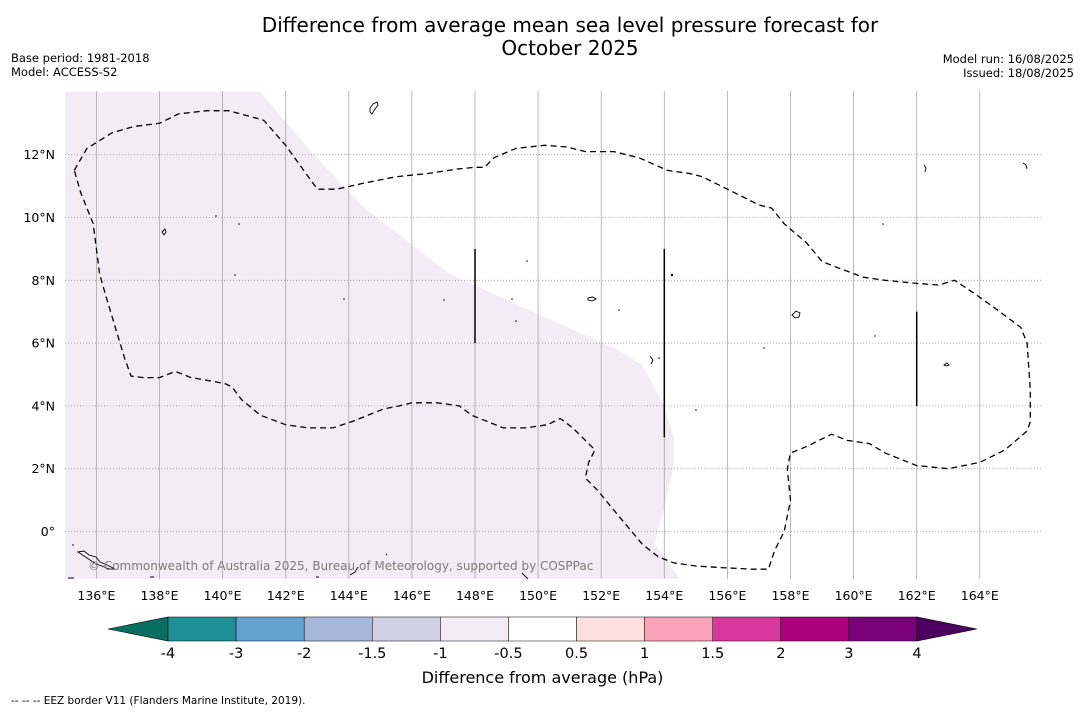  I want to click on latitude-tick-label: 6°N, so click(43, 343).